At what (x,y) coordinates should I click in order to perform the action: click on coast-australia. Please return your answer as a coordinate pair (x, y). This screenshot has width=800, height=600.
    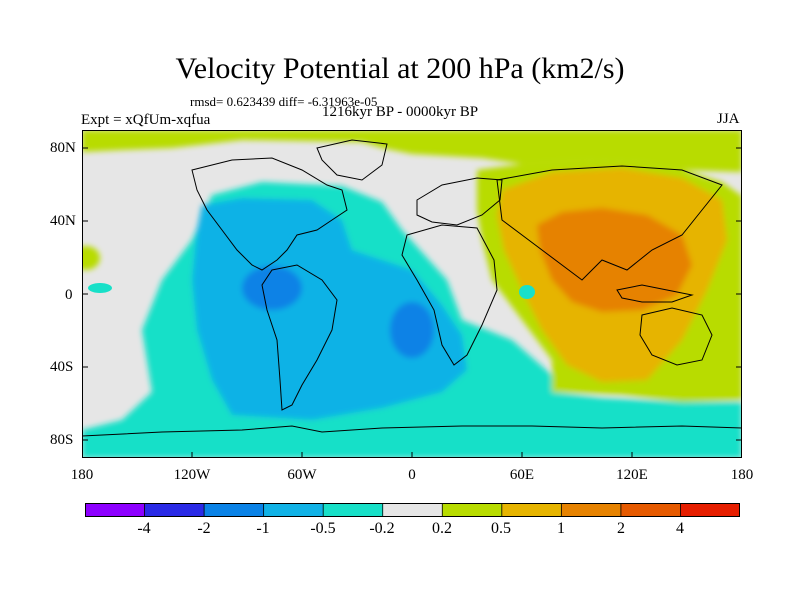
    Looking at the image, I should click on (676, 336).